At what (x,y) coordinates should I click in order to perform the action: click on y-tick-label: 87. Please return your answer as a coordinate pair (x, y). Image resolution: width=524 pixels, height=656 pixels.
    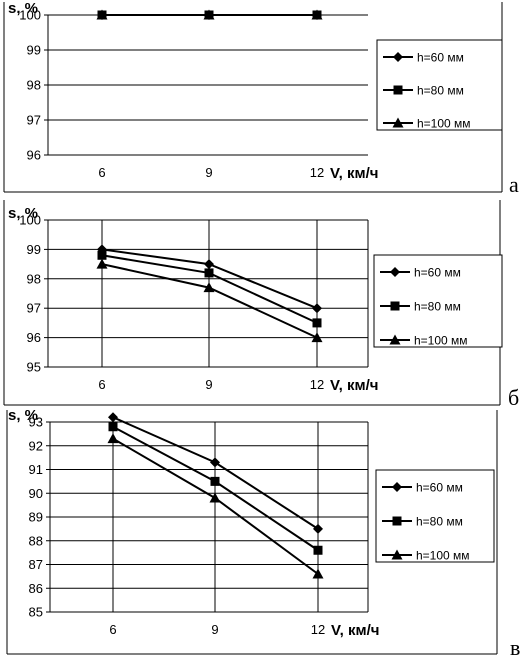
    Looking at the image, I should click on (36, 564).